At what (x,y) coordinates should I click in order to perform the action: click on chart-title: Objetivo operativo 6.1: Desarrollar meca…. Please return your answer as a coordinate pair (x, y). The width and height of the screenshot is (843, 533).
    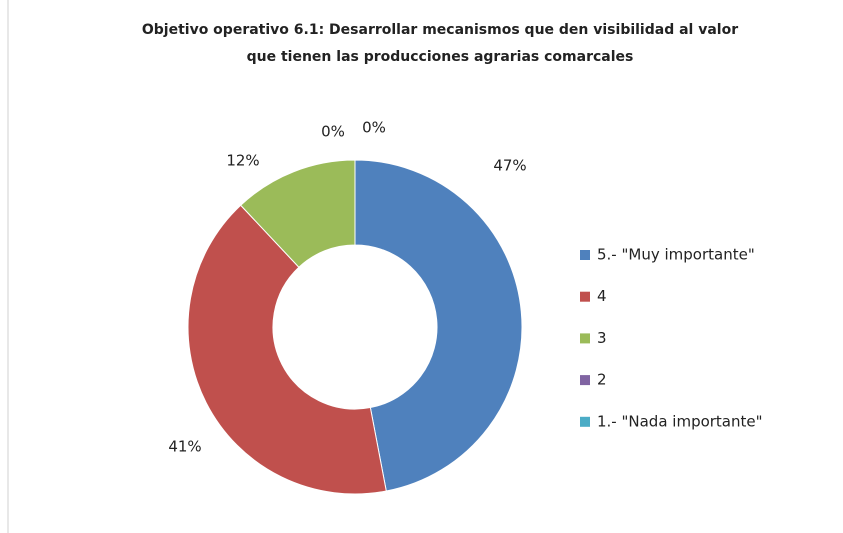
    Looking at the image, I should click on (440, 30).